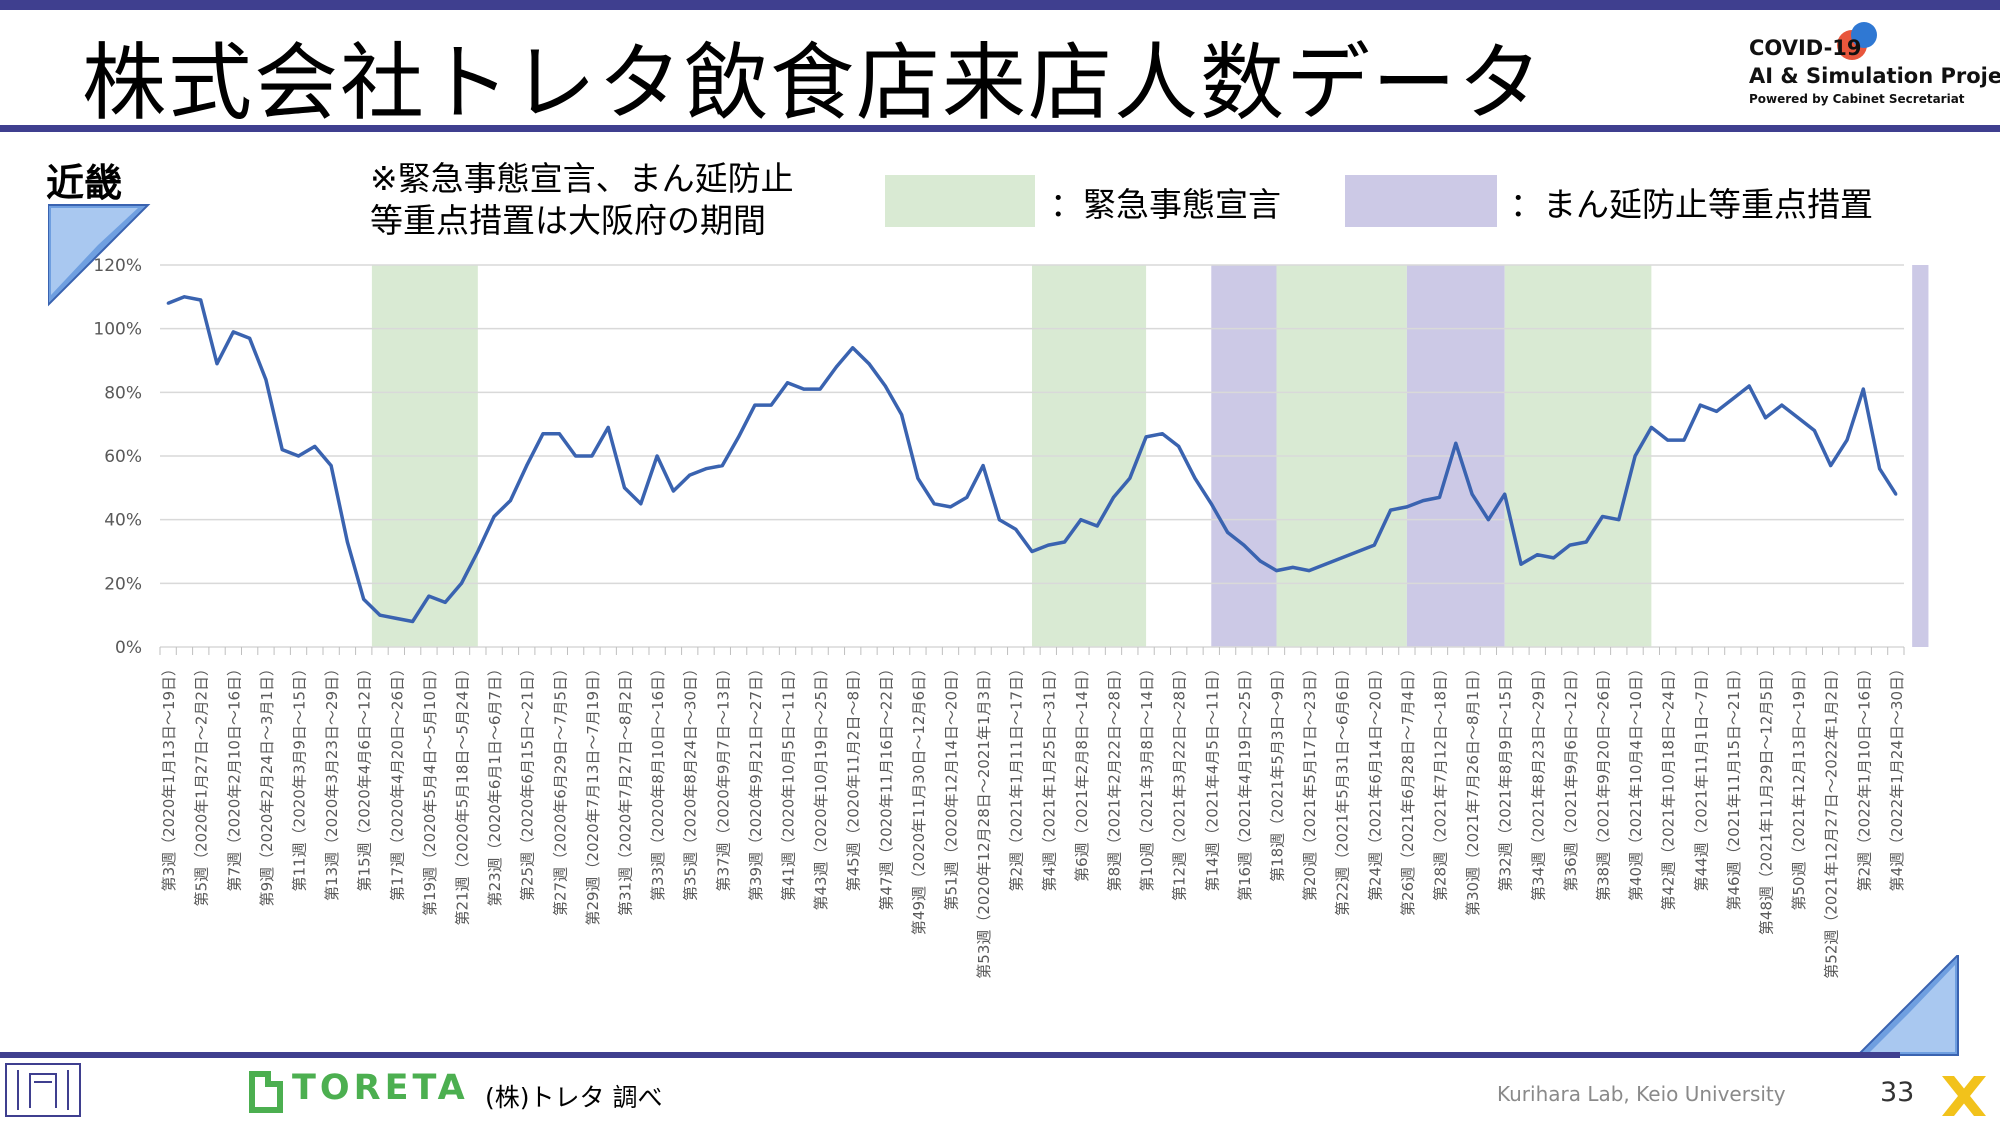 Image resolution: width=2000 pixels, height=1125 pixels. I want to click on page-number: 33, so click(1897, 1092).